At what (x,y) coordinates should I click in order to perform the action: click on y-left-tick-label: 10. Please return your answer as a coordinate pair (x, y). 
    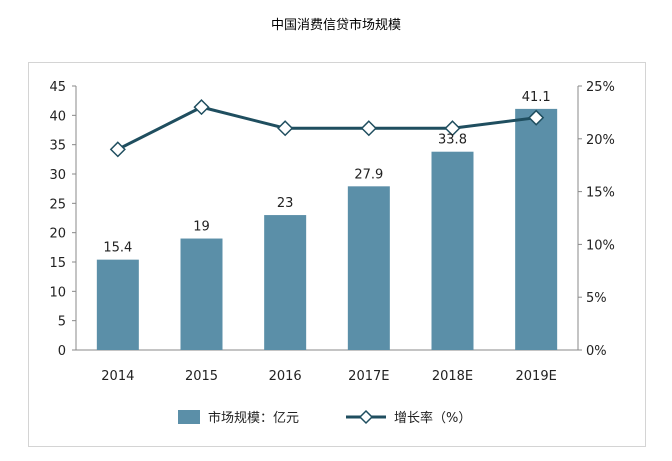
    Looking at the image, I should click on (57, 292).